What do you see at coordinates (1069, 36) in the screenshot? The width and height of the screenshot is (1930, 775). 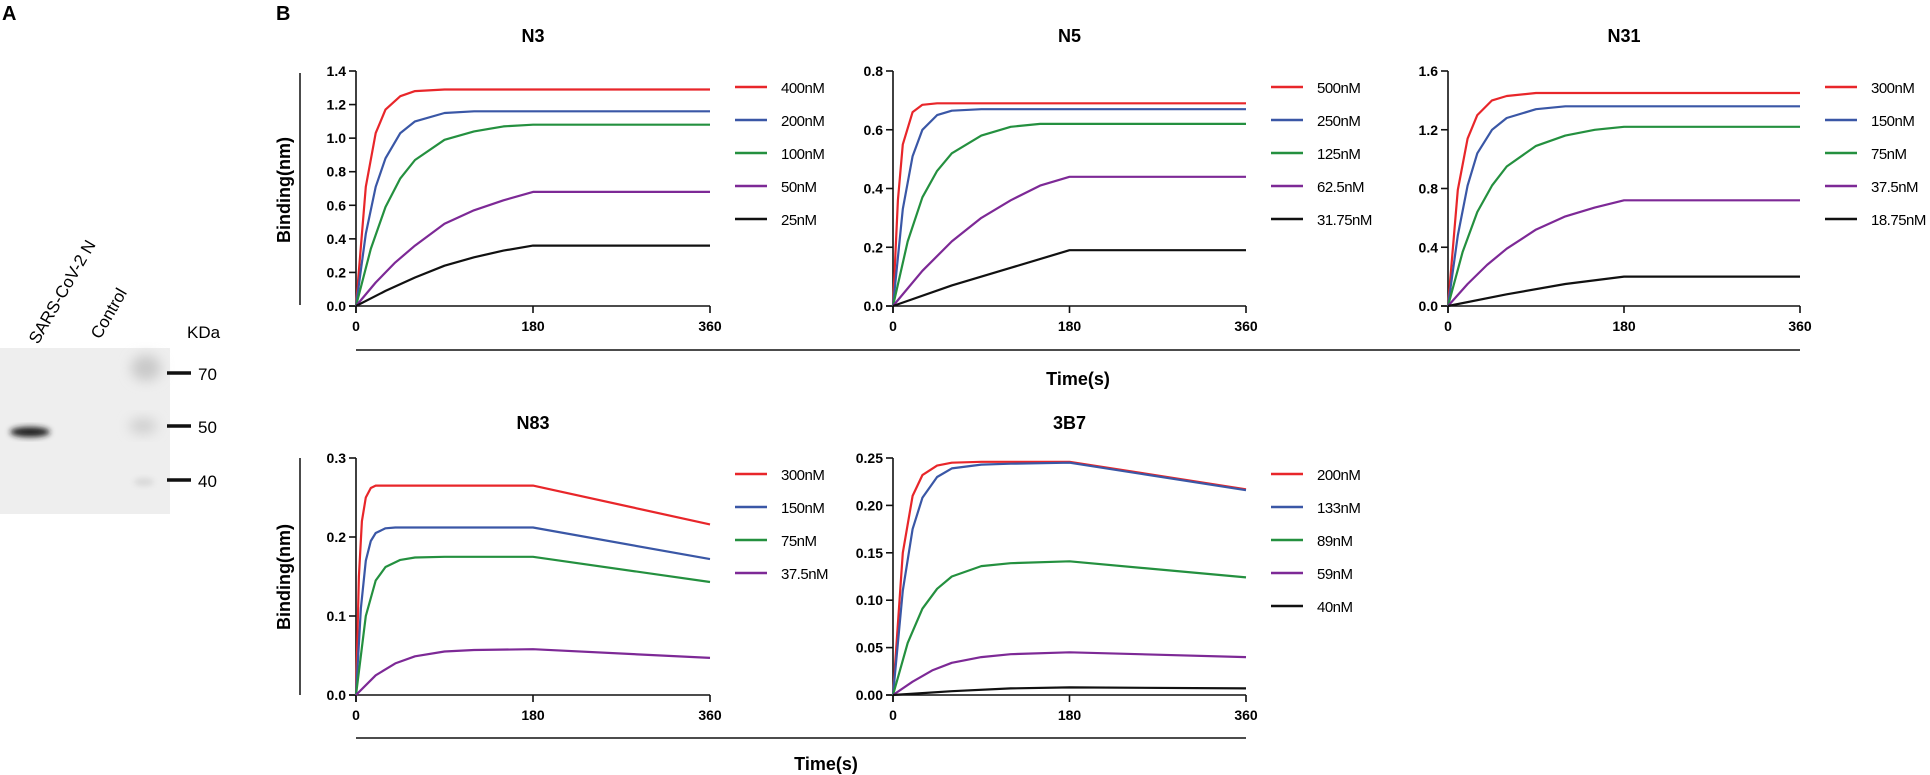 I see `n5-title: N5` at bounding box center [1069, 36].